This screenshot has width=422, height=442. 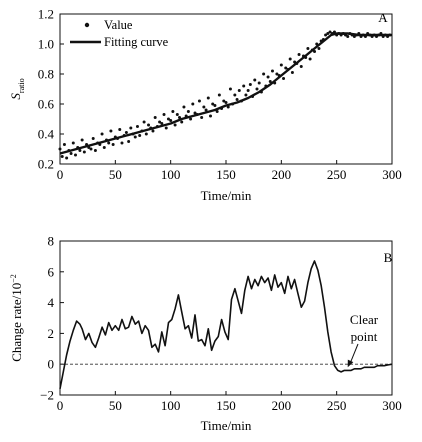 What do you see at coordinates (337, 174) in the screenshot?
I see `panel-a-x-tick-label: 250` at bounding box center [337, 174].